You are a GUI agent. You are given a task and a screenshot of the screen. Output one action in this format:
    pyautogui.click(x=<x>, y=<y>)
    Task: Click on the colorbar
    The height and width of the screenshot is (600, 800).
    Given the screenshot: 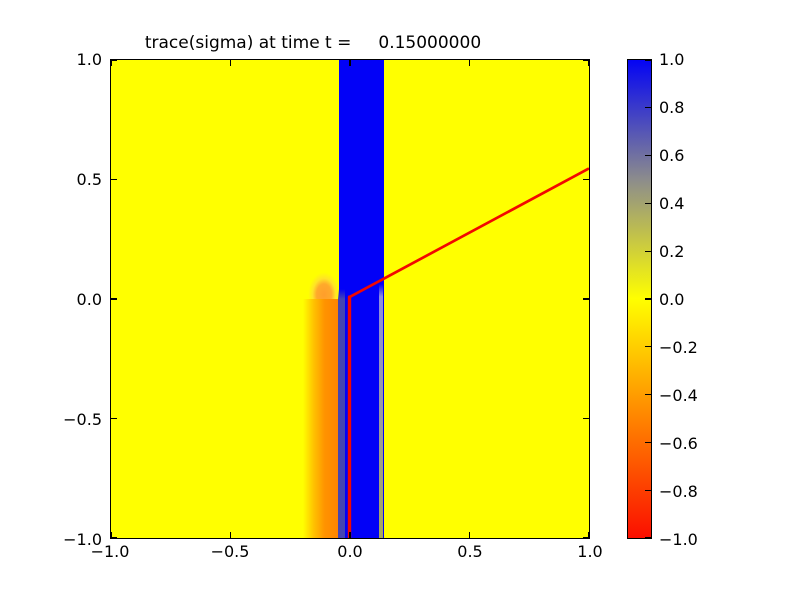 What is the action you would take?
    pyautogui.click(x=639, y=299)
    